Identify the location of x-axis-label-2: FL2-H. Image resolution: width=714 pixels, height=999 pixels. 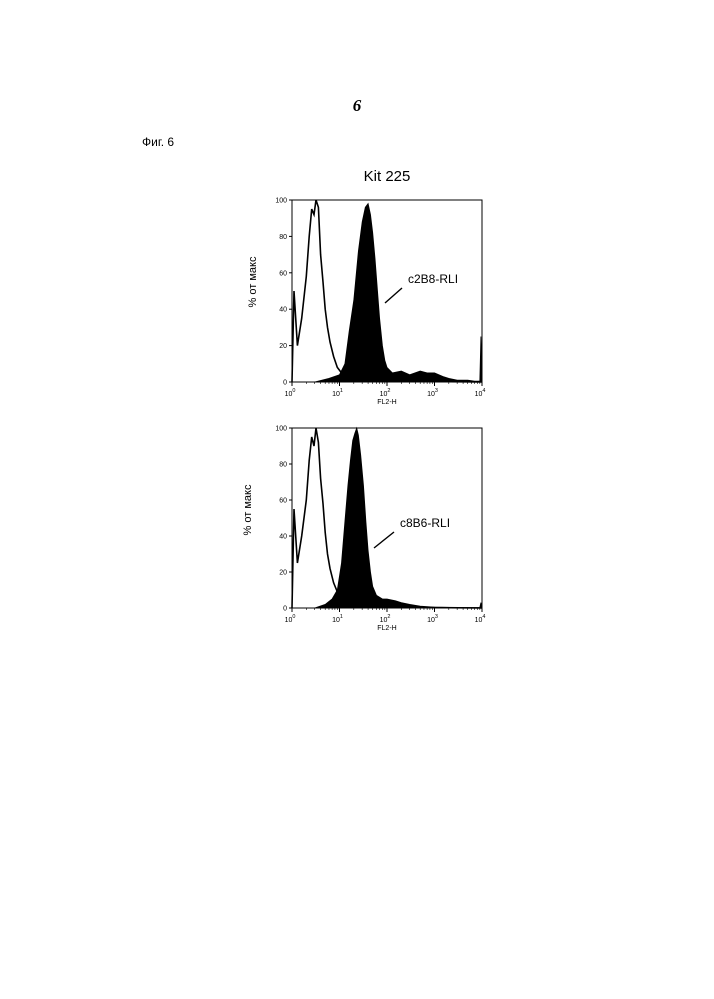
(386, 628).